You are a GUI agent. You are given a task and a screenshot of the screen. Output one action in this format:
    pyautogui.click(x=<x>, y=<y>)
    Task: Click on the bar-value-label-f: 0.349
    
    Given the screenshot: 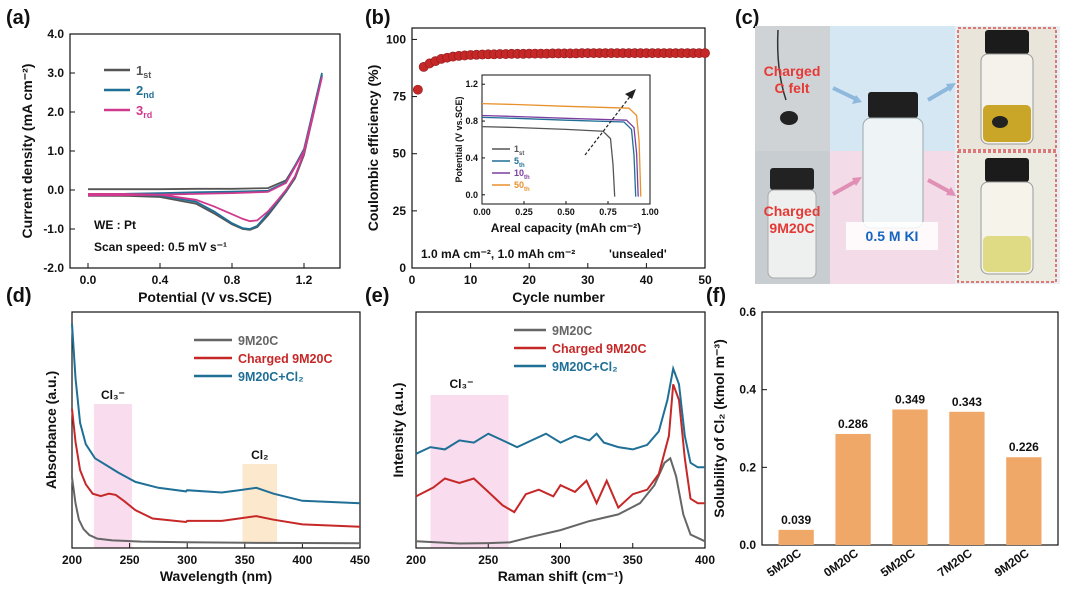 What is the action you would take?
    pyautogui.click(x=910, y=399)
    